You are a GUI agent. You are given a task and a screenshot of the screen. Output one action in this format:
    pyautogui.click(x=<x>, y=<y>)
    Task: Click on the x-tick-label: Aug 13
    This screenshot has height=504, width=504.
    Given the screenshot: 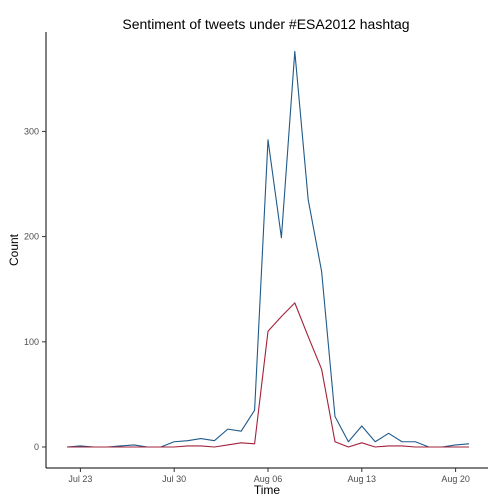 What is the action you would take?
    pyautogui.click(x=362, y=479)
    